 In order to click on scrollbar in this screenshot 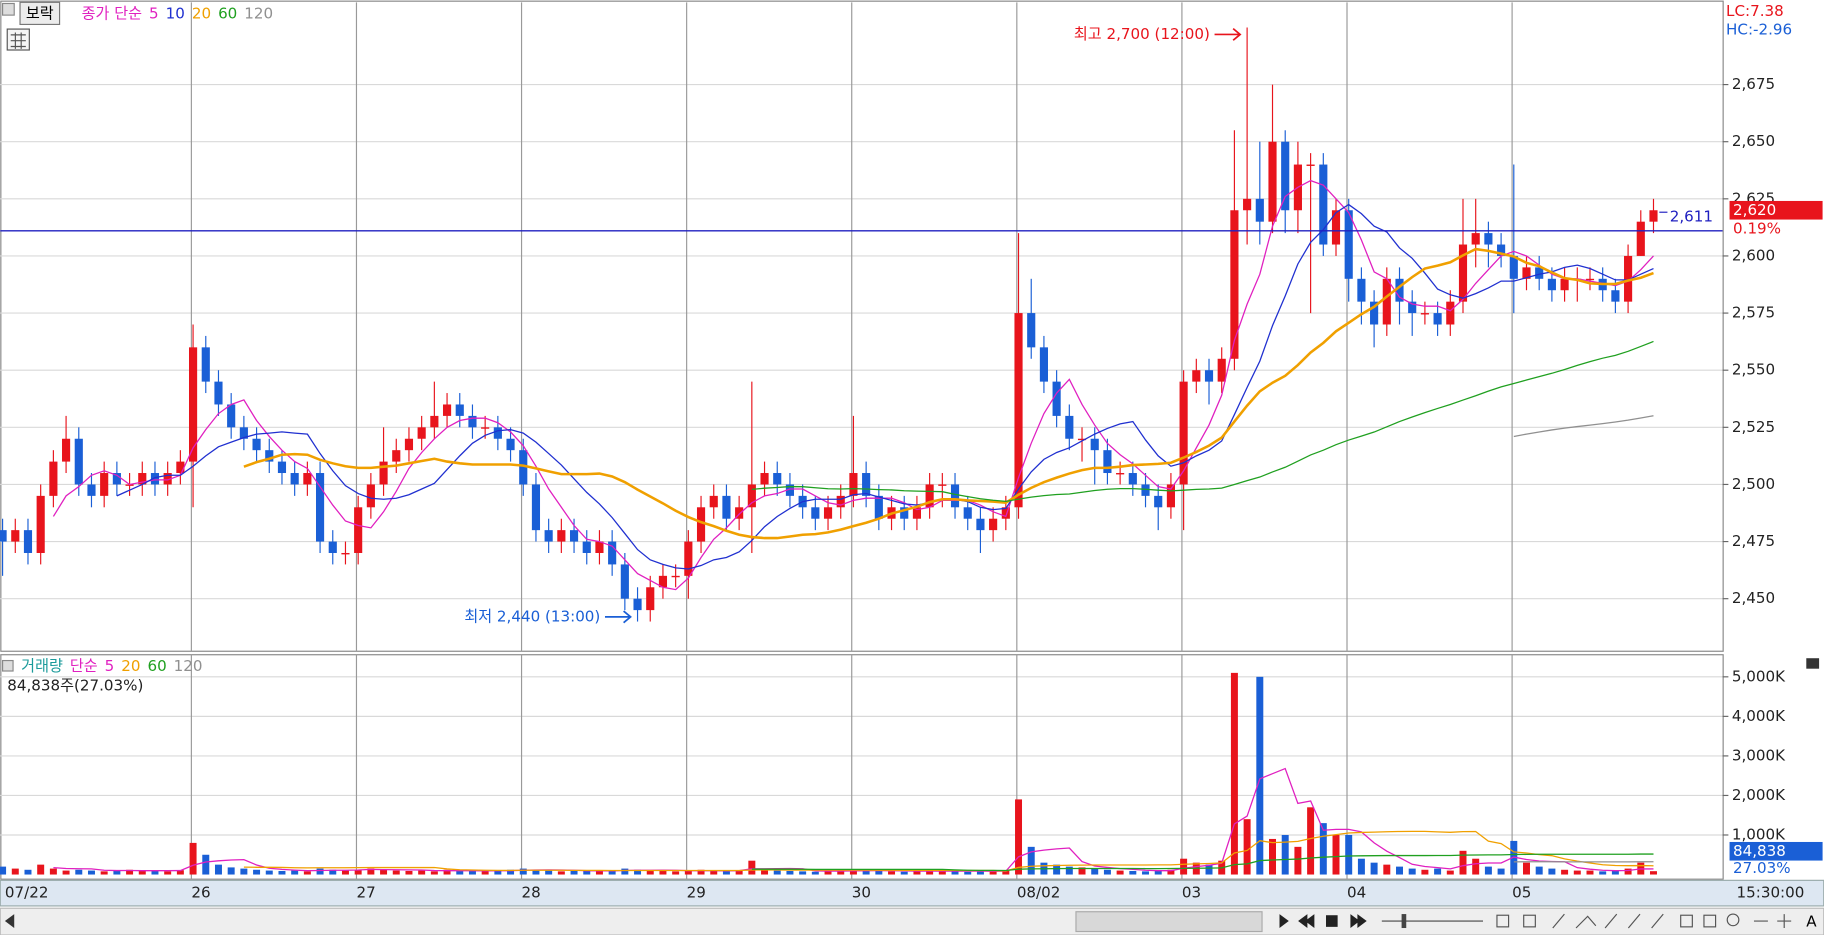, I will do `click(912, 921)`.